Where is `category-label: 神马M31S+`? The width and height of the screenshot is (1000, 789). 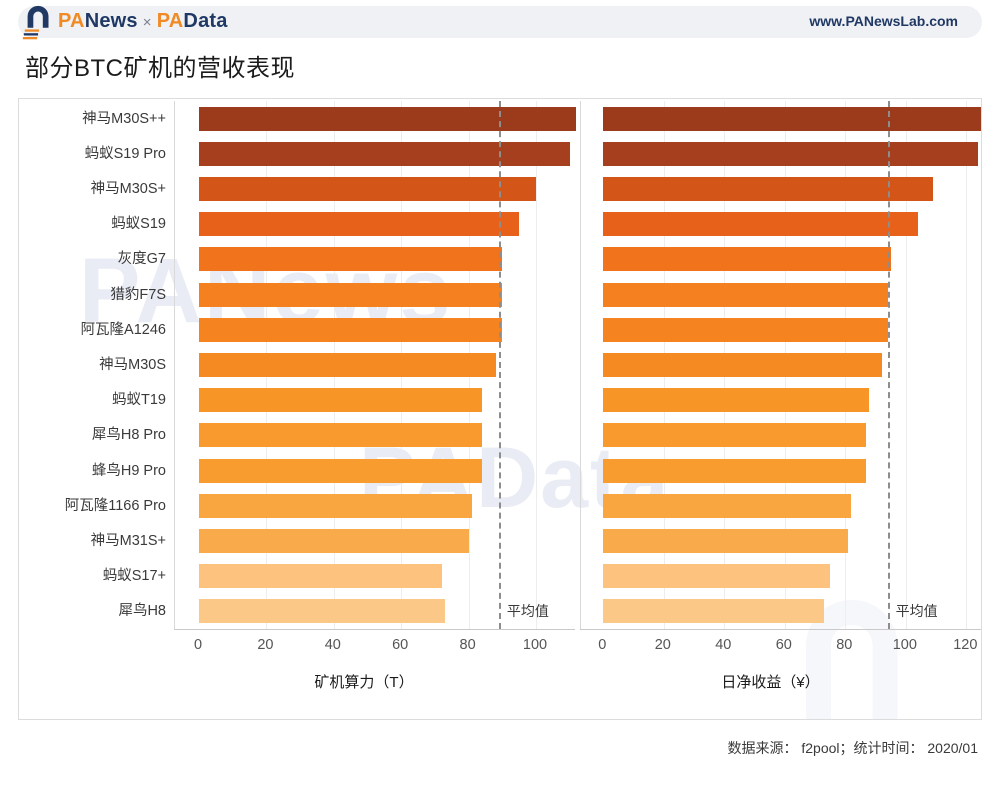 category-label: 神马M31S+ is located at coordinates (128, 541).